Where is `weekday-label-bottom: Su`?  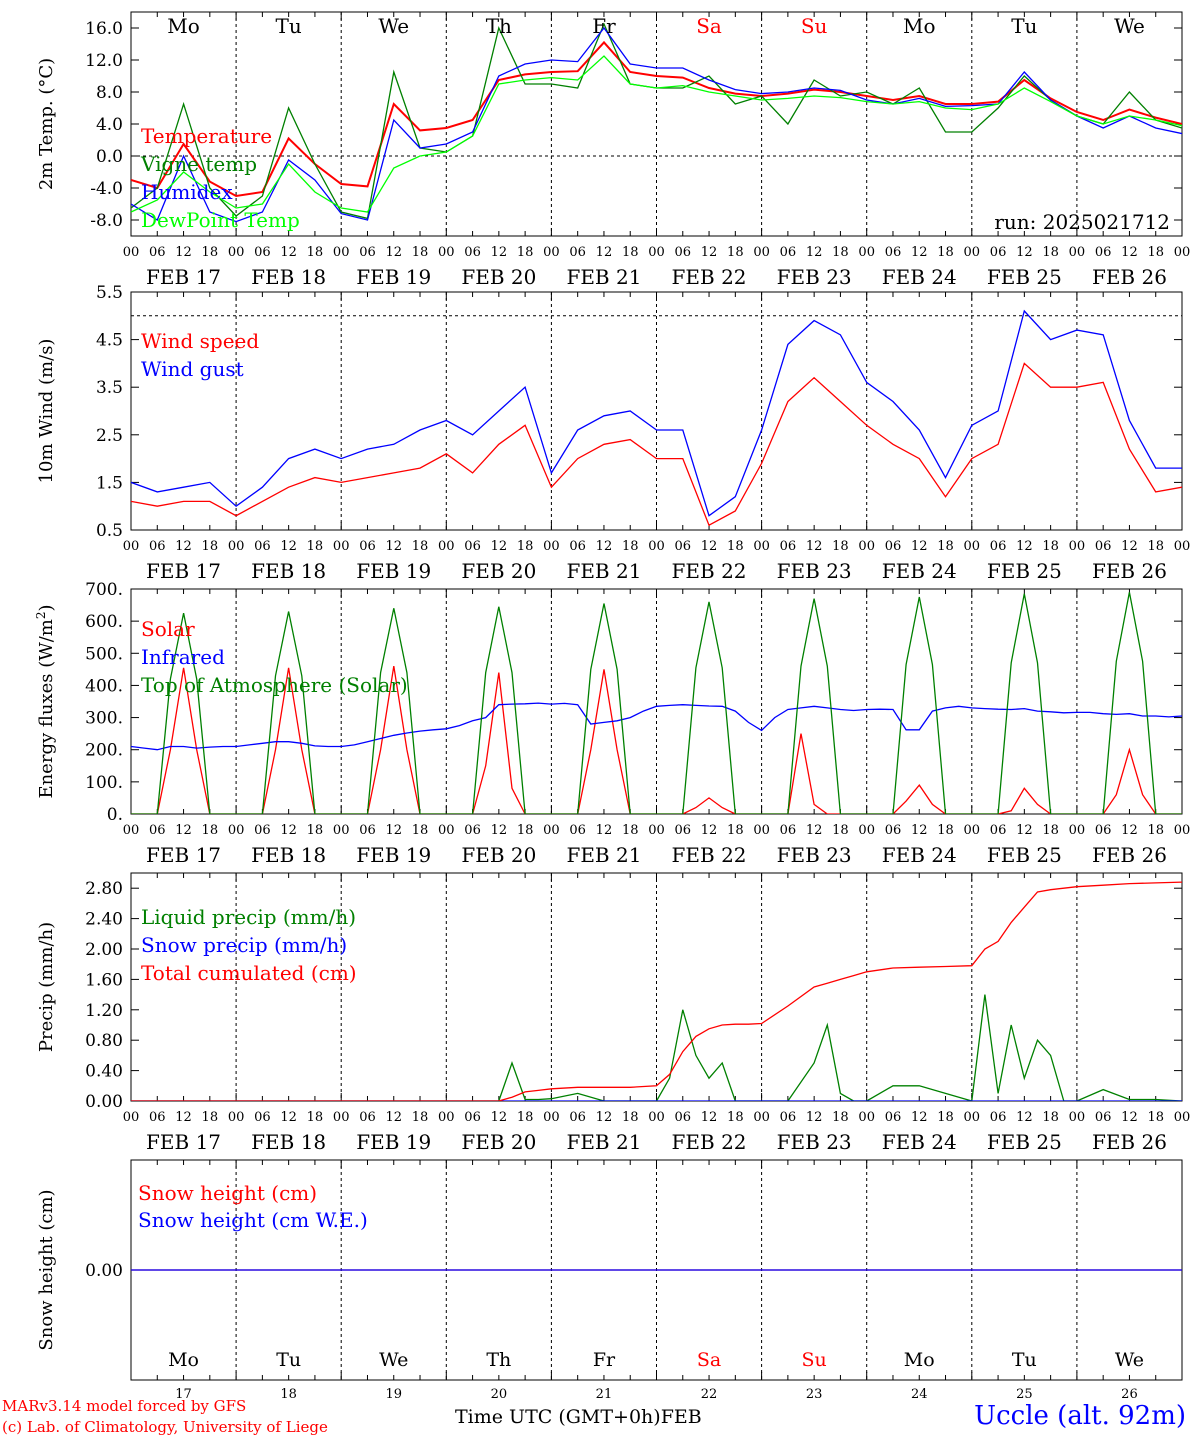 weekday-label-bottom: Su is located at coordinates (814, 1360).